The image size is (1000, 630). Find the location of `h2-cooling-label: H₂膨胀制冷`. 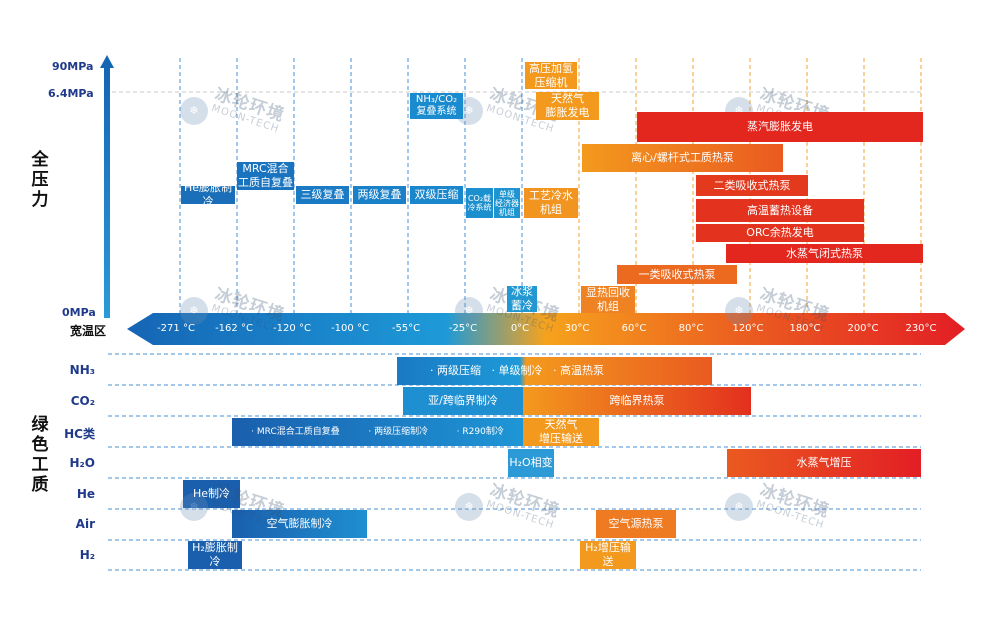

h2-cooling-label: H₂膨胀制冷 is located at coordinates (215, 554).